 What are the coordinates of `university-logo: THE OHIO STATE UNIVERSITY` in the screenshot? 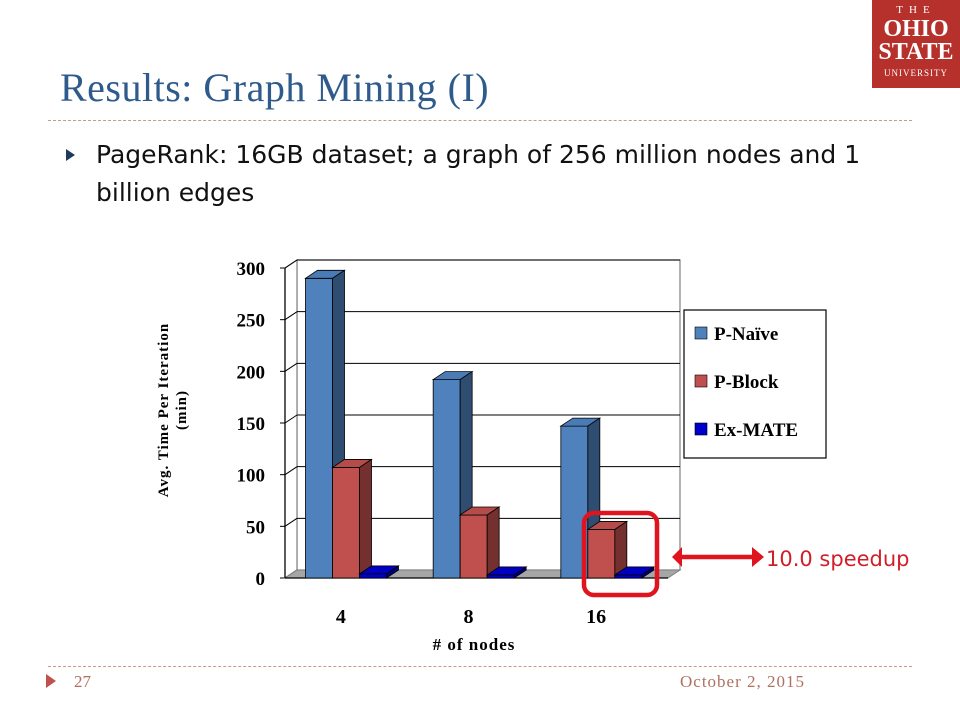 It's located at (916, 44).